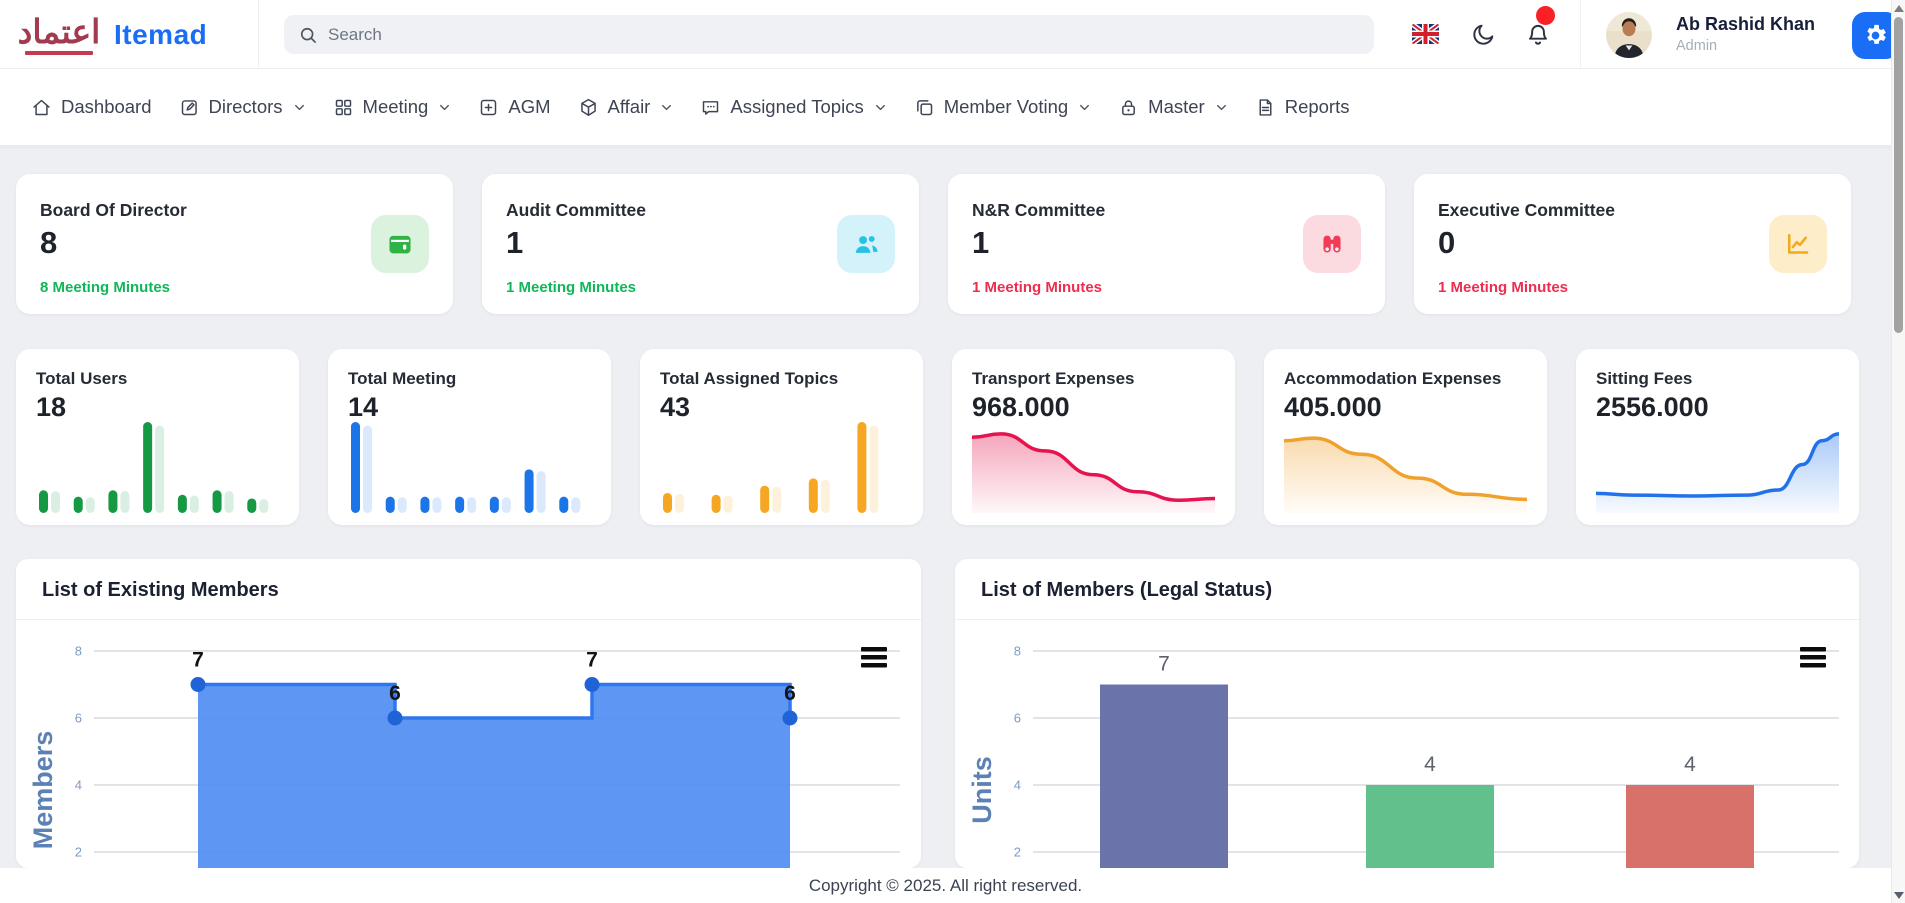 The width and height of the screenshot is (1905, 903). What do you see at coordinates (626, 107) in the screenshot?
I see `nav-item-affair: Affair` at bounding box center [626, 107].